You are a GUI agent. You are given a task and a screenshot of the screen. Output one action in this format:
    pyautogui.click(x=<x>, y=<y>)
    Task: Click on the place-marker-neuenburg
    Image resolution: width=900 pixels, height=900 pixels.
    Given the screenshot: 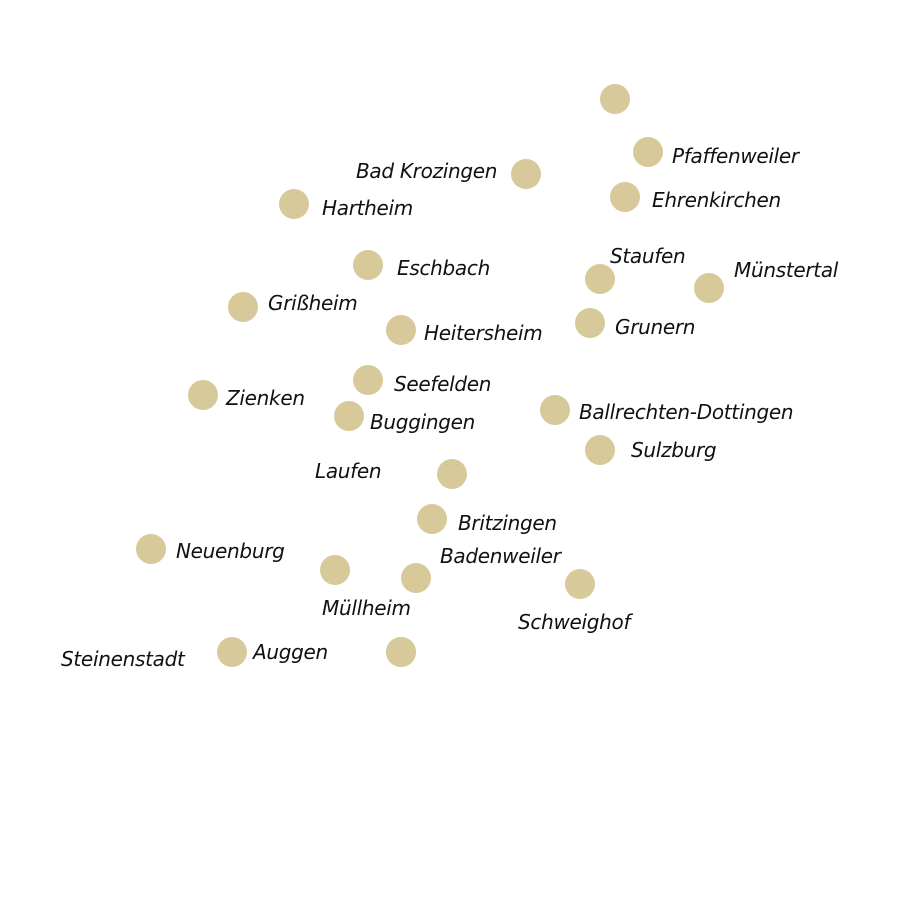 What is the action you would take?
    pyautogui.click(x=151, y=549)
    